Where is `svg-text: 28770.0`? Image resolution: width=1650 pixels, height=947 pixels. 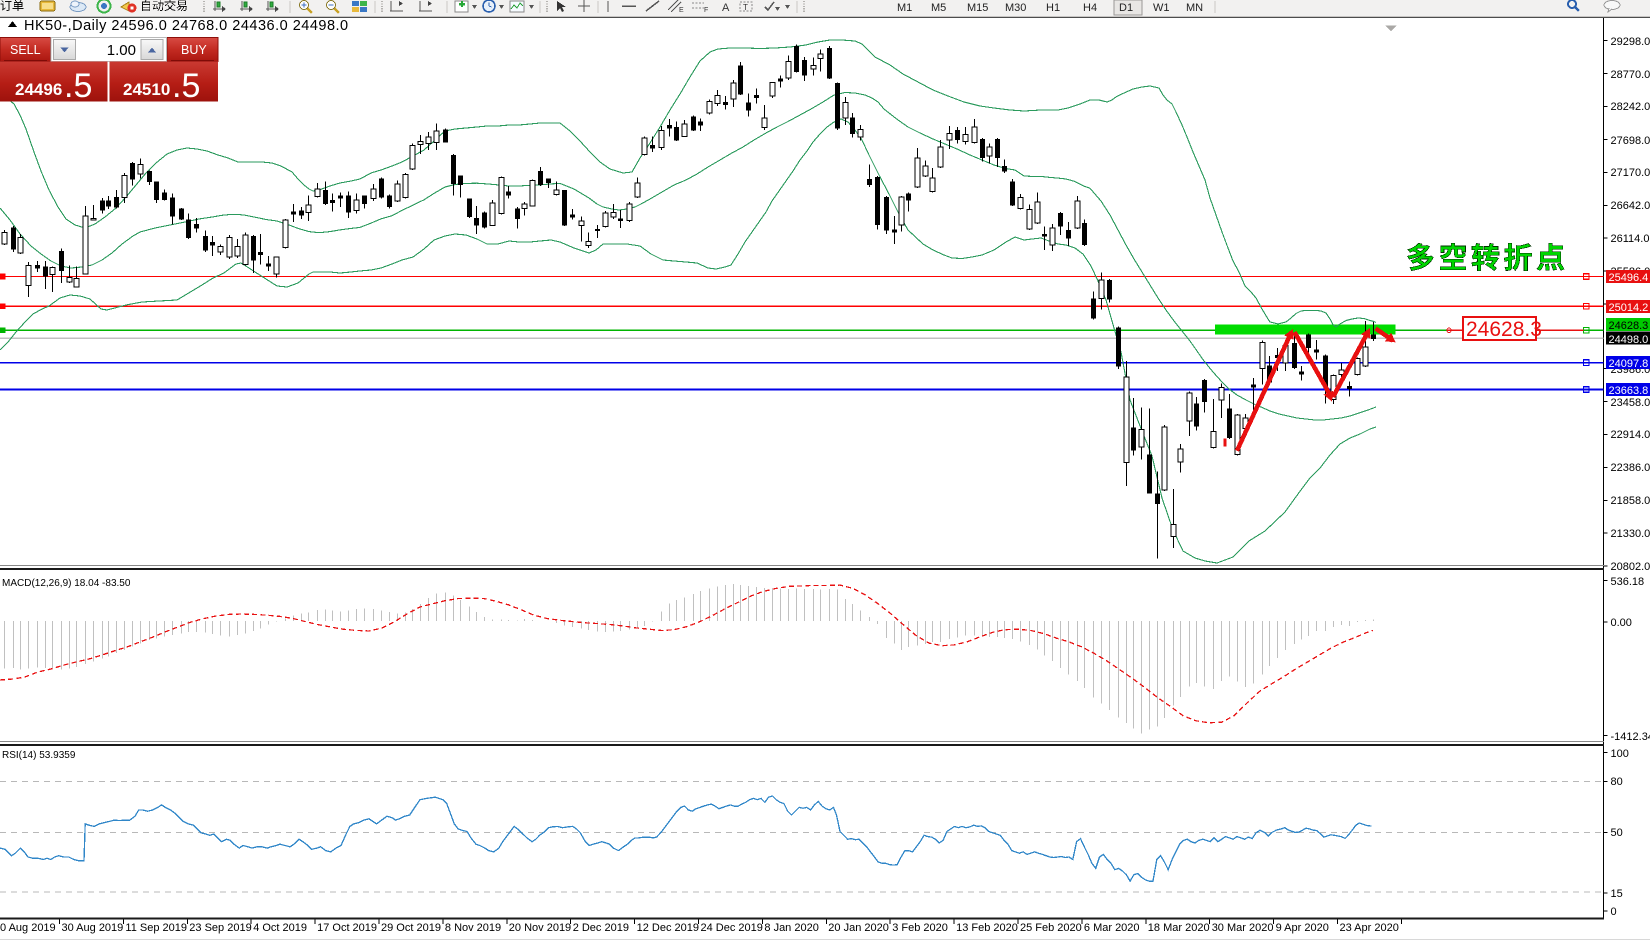 svg-text: 28770.0 is located at coordinates (1630, 75).